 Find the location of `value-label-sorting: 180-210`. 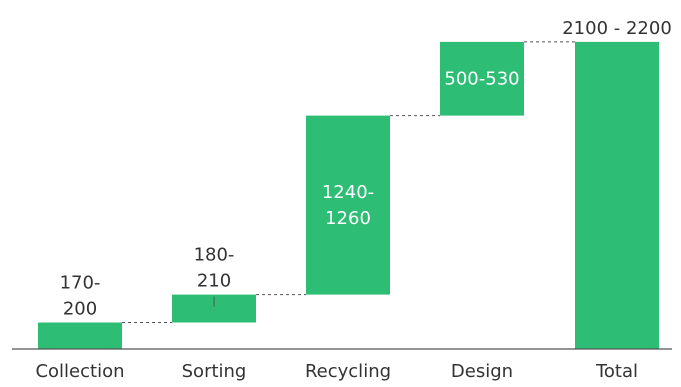

value-label-sorting: 180-210 is located at coordinates (214, 268).